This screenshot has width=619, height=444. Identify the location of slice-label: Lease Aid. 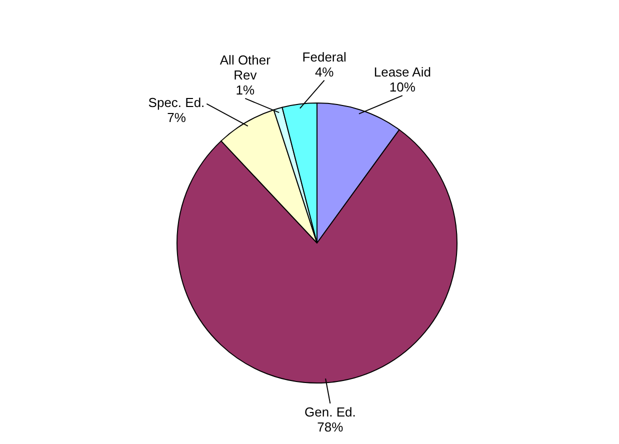
(402, 72).